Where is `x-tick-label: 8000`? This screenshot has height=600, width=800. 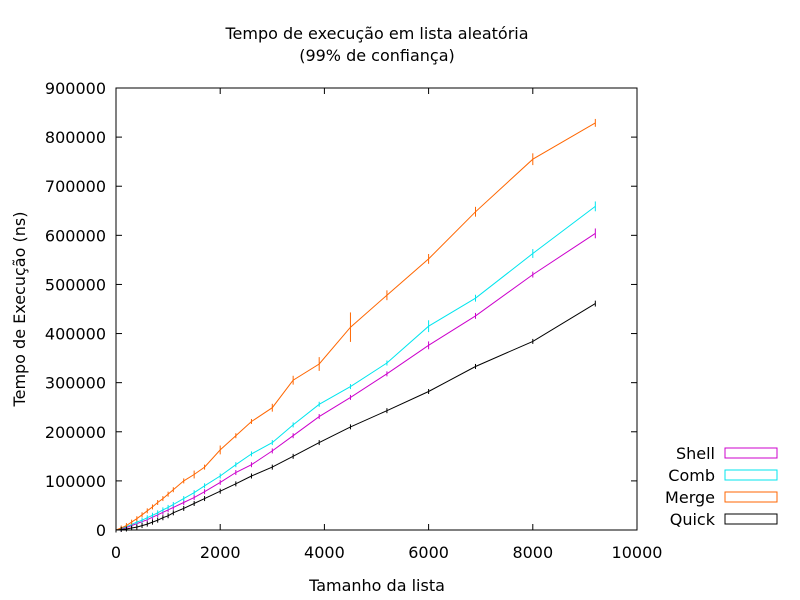 x-tick-label: 8000 is located at coordinates (532, 552).